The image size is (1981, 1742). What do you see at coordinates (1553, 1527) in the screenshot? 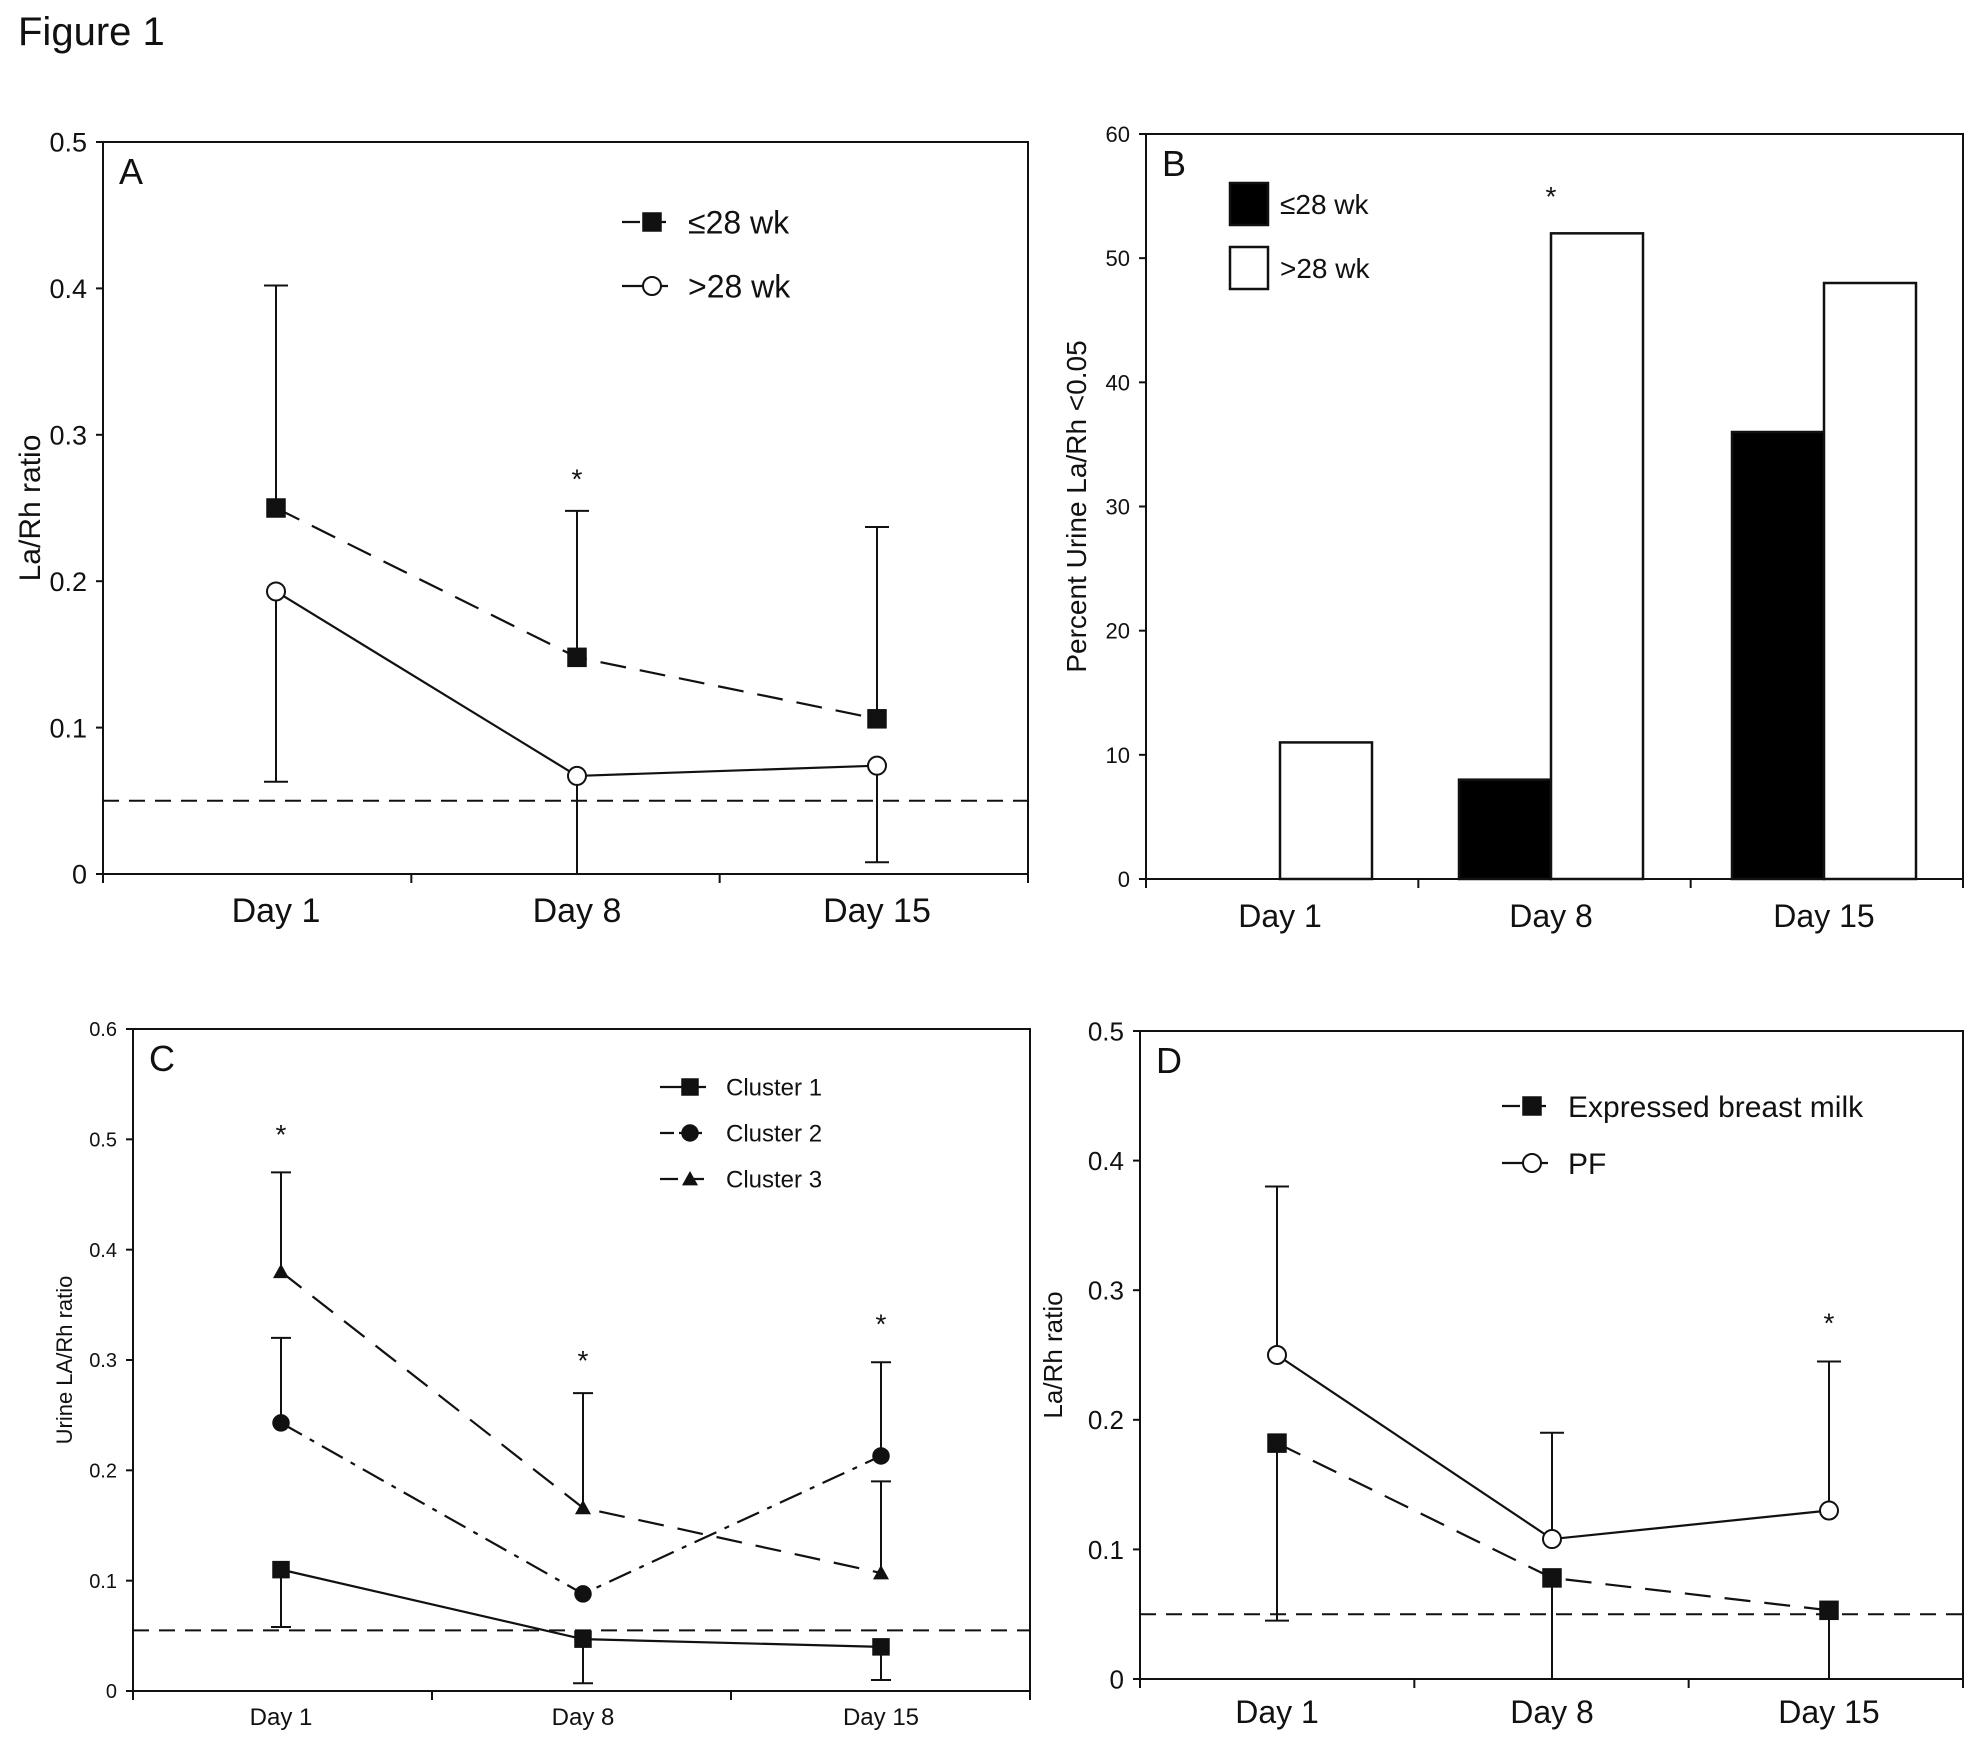
I see `series-line` at bounding box center [1553, 1527].